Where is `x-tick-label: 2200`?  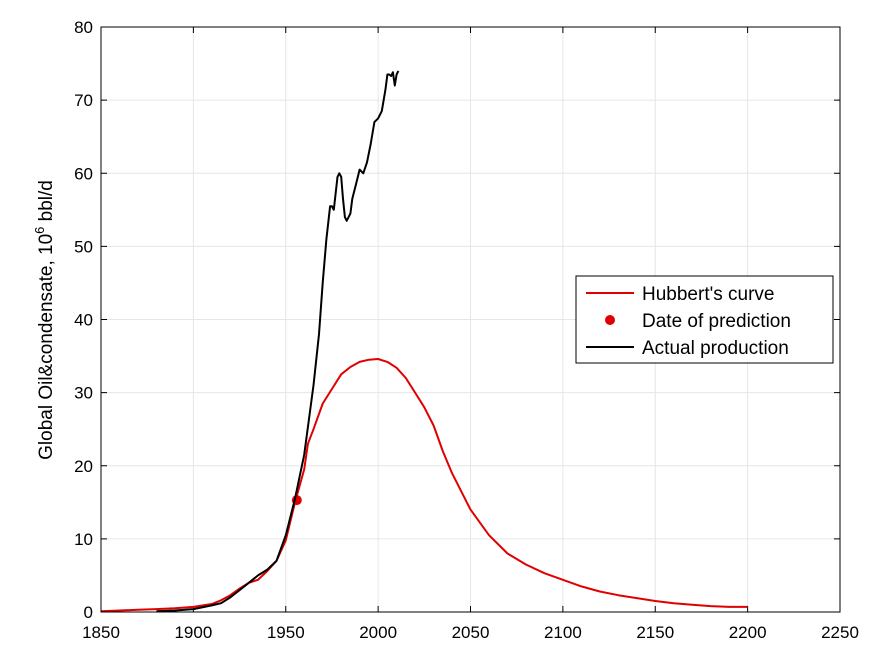
x-tick-label: 2200 is located at coordinates (748, 632).